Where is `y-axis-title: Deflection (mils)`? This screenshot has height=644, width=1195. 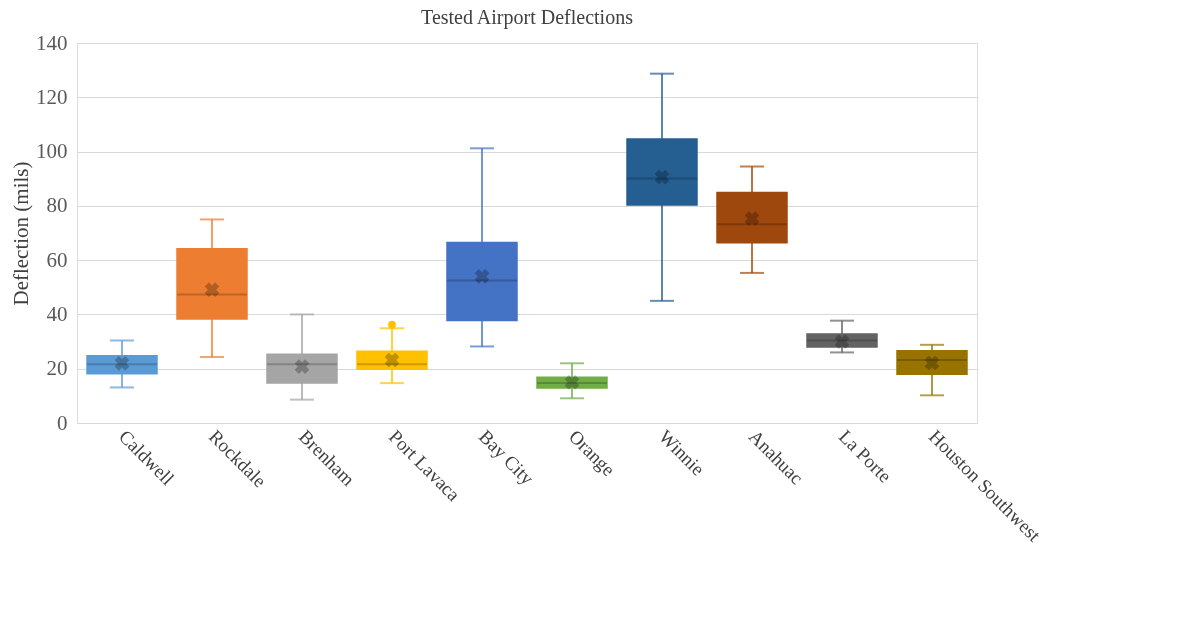
y-axis-title: Deflection (mils) is located at coordinates (21, 233).